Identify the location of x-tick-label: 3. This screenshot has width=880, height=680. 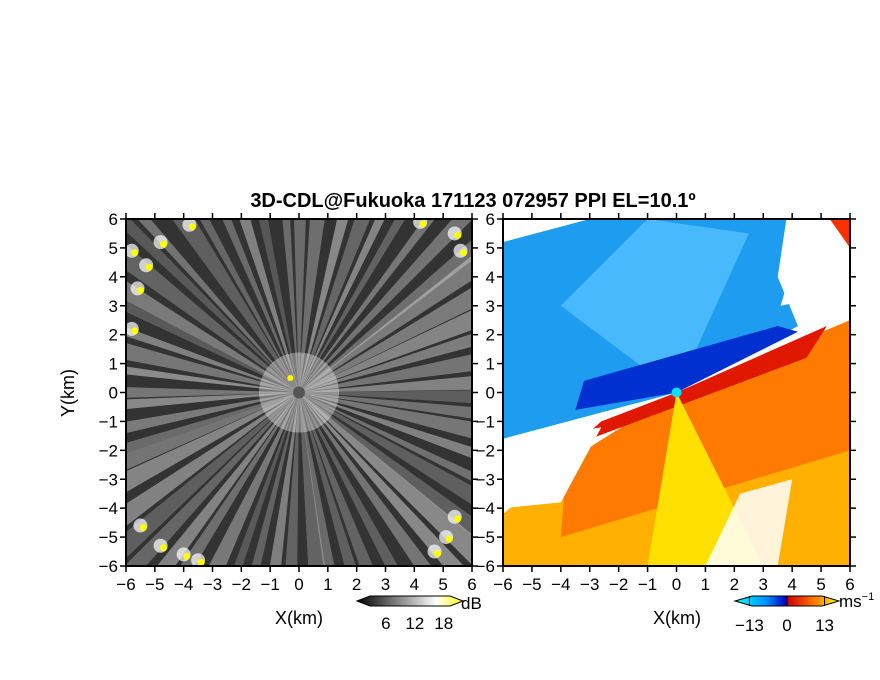
(763, 584).